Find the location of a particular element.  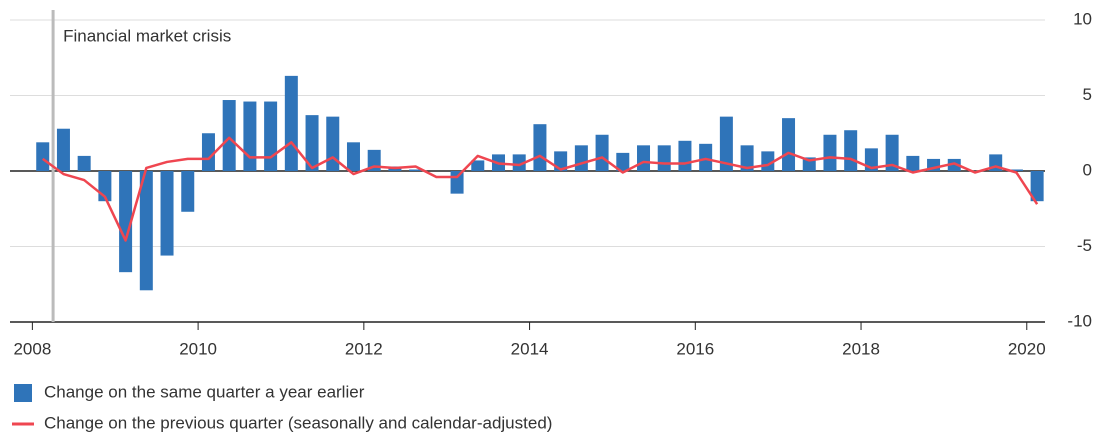

y-tick-label: 5 is located at coordinates (1087, 94).